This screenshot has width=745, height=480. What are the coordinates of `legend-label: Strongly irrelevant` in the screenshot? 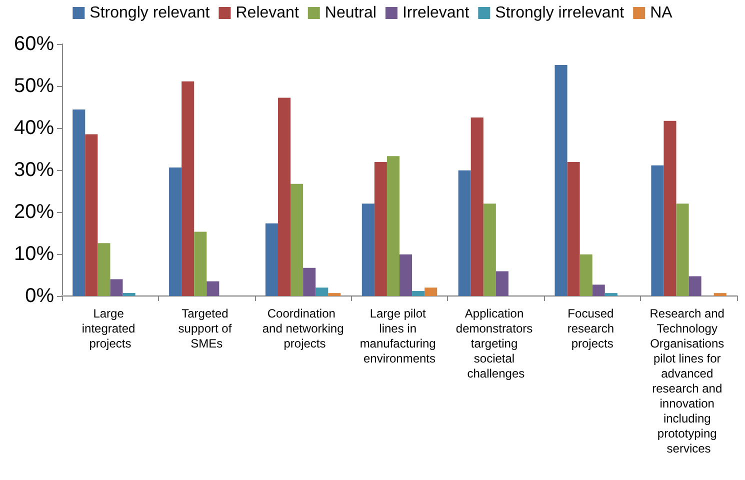 It's located at (560, 13).